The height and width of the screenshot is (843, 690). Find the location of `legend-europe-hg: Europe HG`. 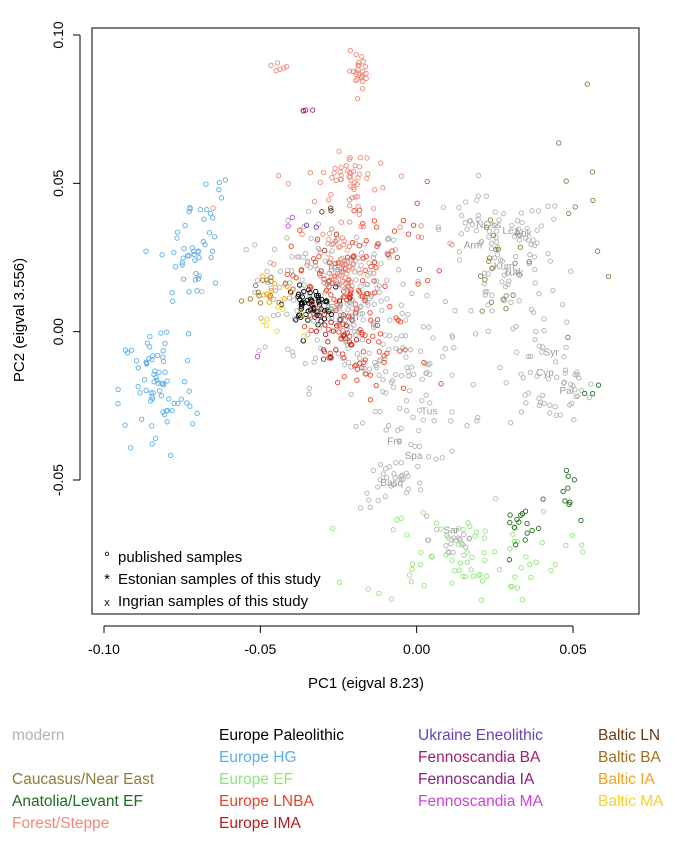

legend-europe-hg: Europe HG is located at coordinates (258, 757).